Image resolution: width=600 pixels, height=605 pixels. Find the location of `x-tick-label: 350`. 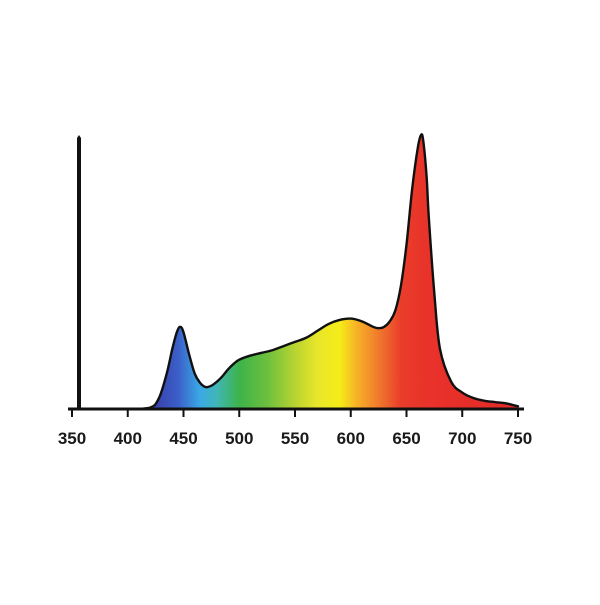

x-tick-label: 350 is located at coordinates (72, 438).